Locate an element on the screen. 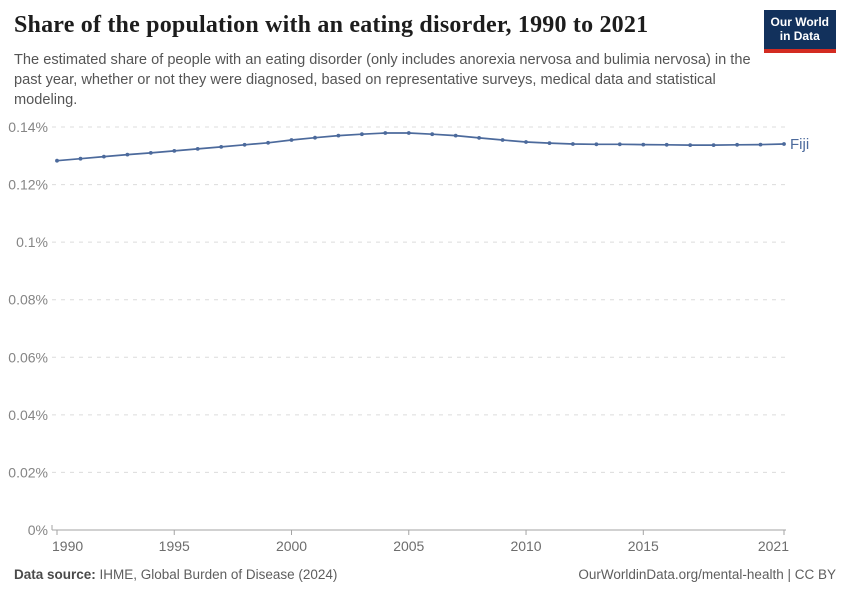 The height and width of the screenshot is (600, 850). y-tick-label: 0.06% is located at coordinates (28, 357).